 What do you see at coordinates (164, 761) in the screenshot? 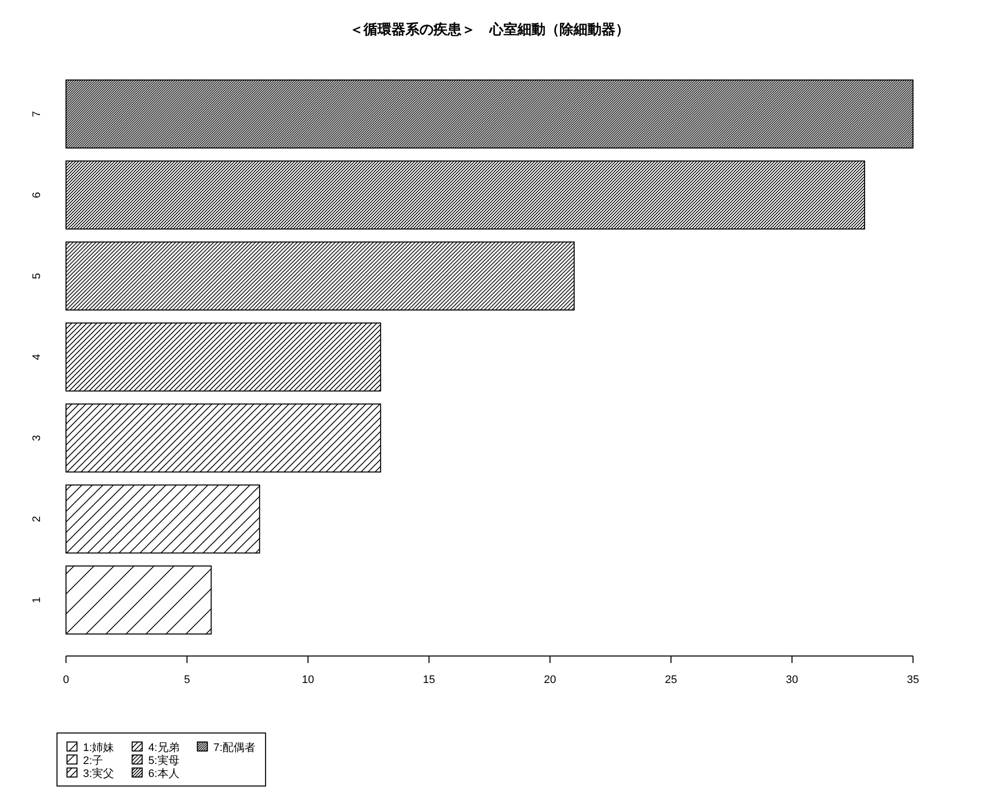
I see `legend-label: 5:実母` at bounding box center [164, 761].